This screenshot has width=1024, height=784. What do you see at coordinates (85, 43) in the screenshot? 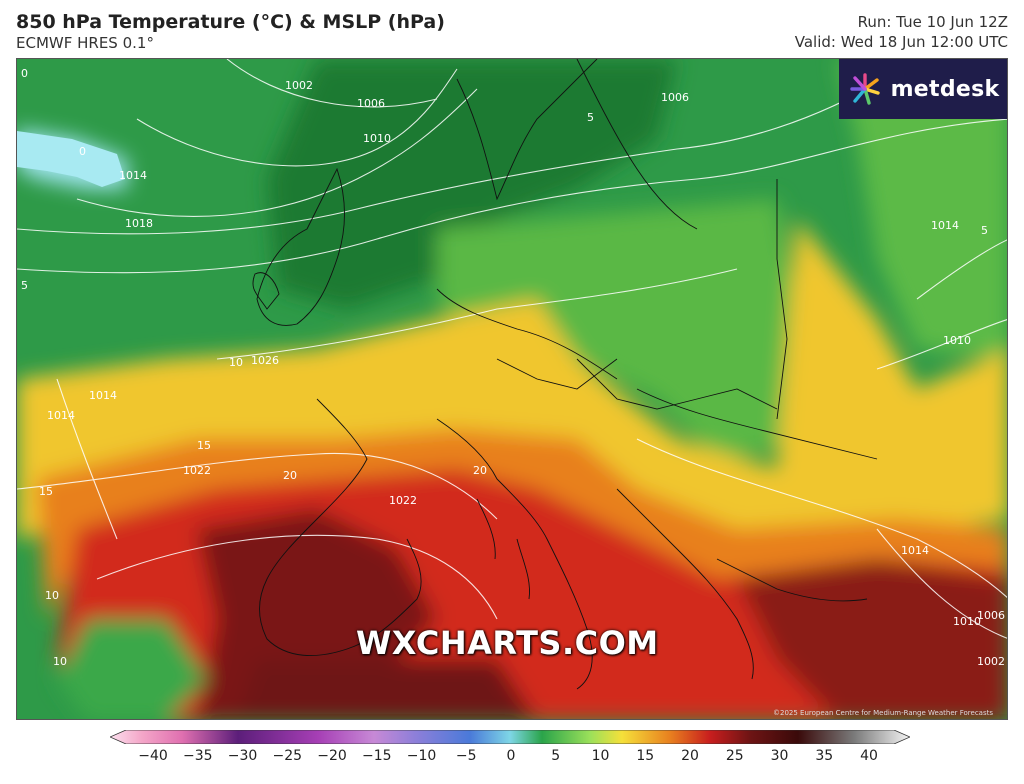
I see `model-name: ECMWF HRES 0.1°` at bounding box center [85, 43].